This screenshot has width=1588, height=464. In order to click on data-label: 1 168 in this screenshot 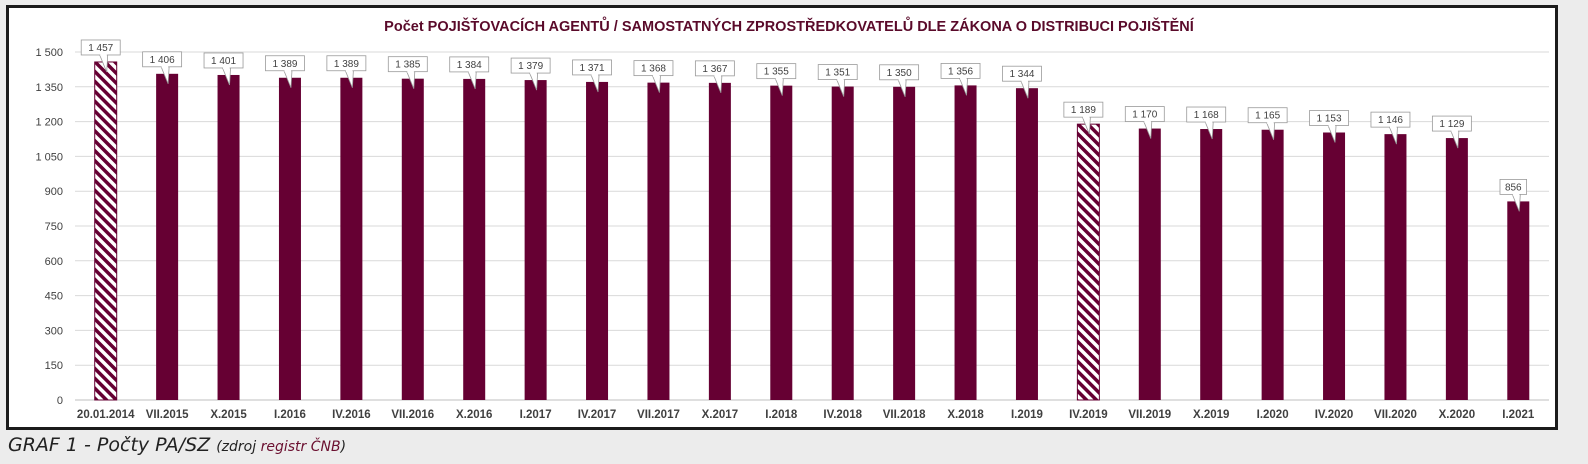, I will do `click(1206, 115)`.